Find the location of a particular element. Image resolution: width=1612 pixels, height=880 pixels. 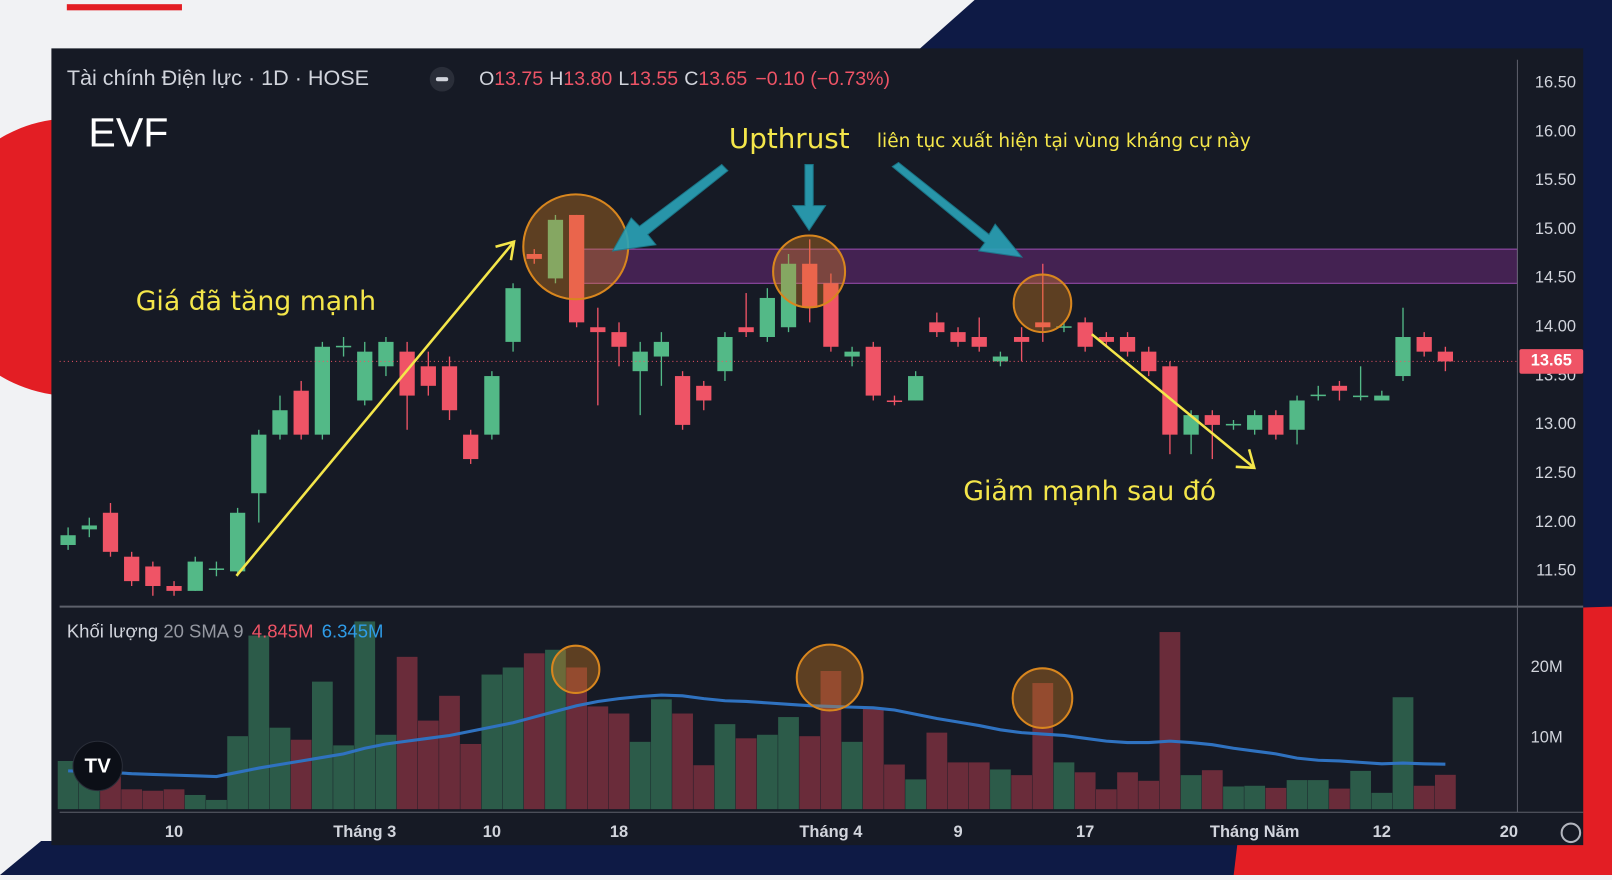

ohlc-value: 13.55 is located at coordinates (653, 79).